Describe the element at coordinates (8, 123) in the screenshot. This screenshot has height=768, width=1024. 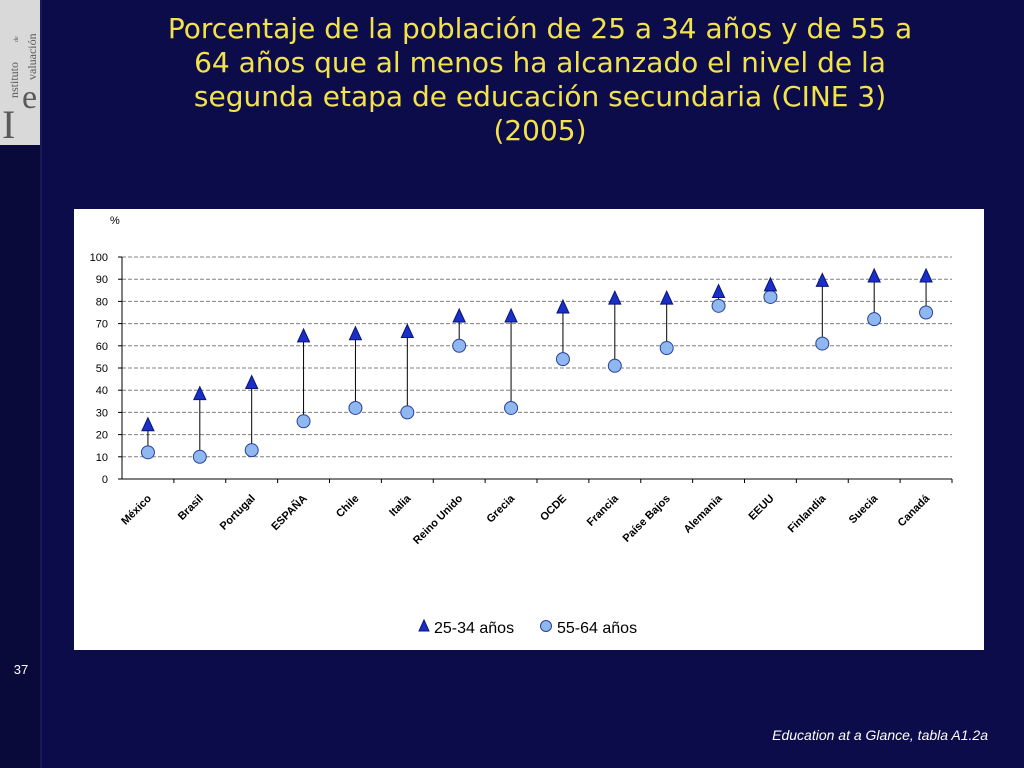
I see `logo-initial-i: I` at that location.